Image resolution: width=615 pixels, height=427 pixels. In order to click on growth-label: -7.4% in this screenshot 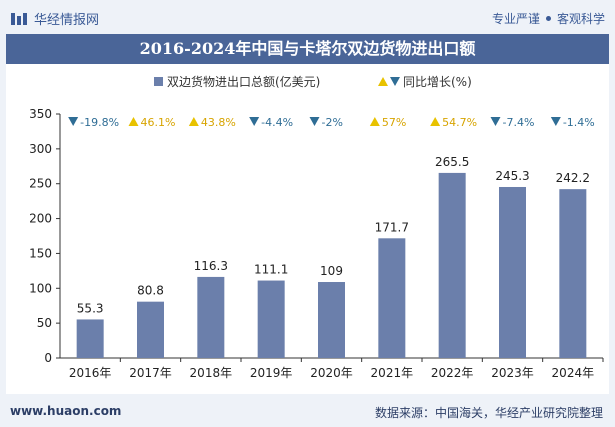, I will do `click(519, 122)`.